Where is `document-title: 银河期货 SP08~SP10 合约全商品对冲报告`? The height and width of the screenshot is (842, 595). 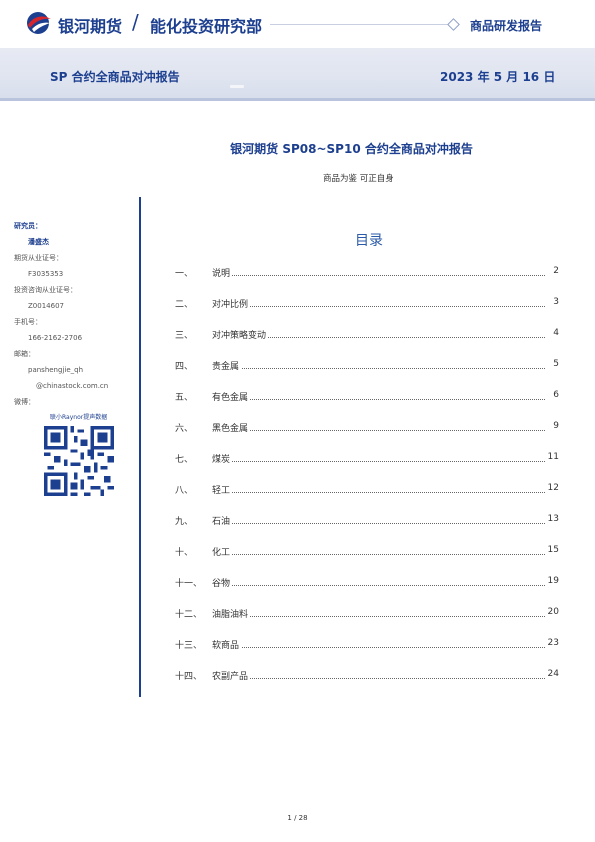 document-title: 银河期货 SP08~SP10 合约全商品对冲报告 is located at coordinates (297, 148).